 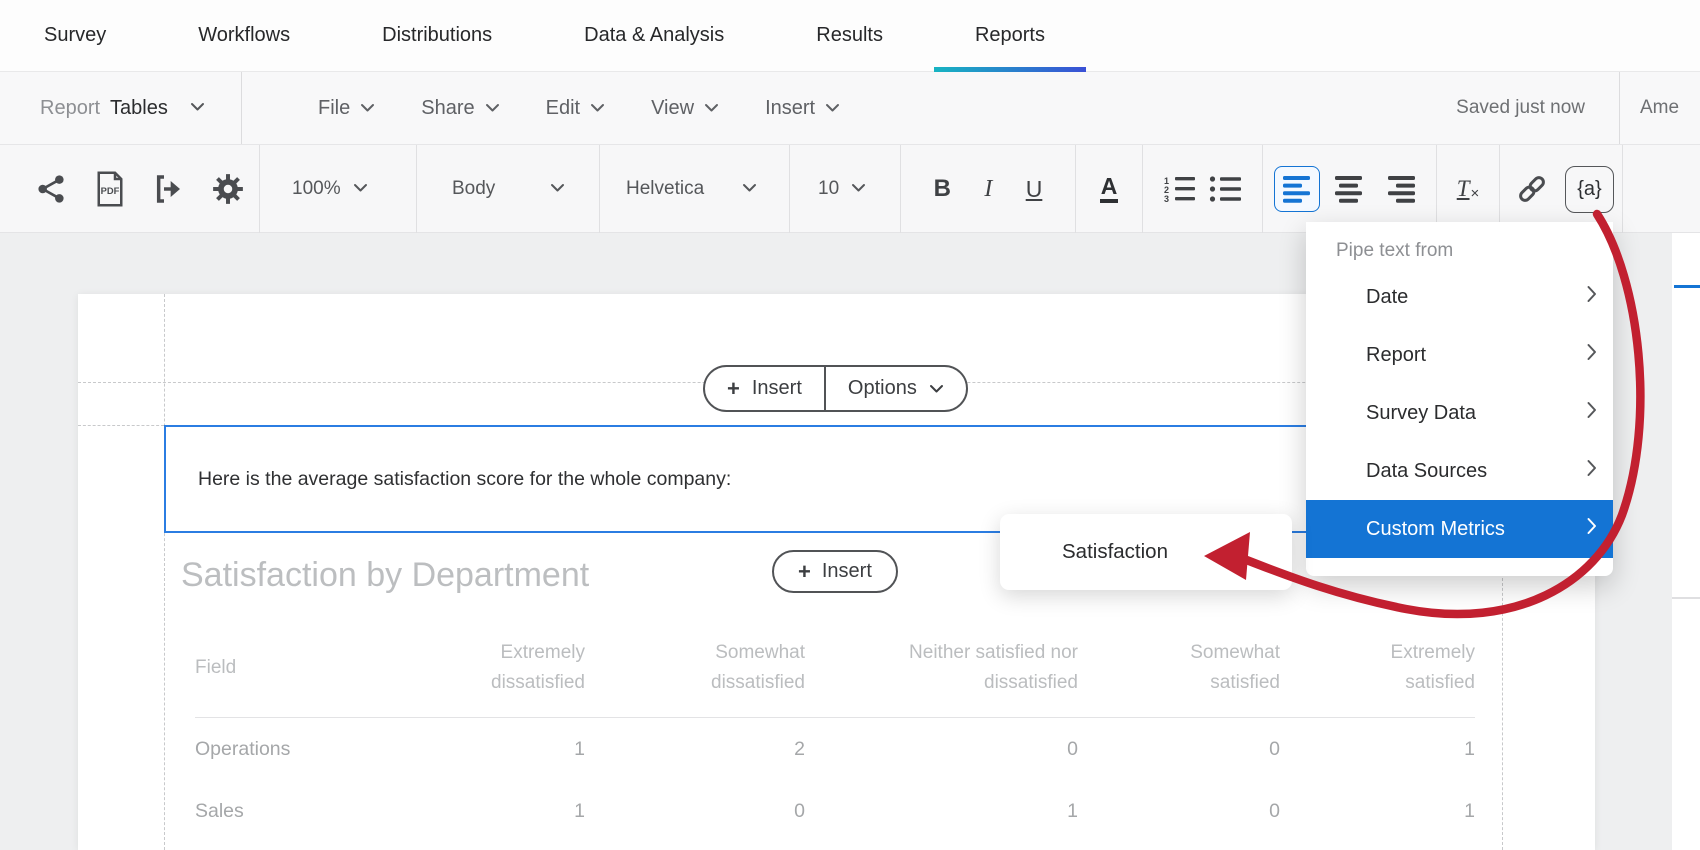 I want to click on font-size-select: 10, so click(x=845, y=189).